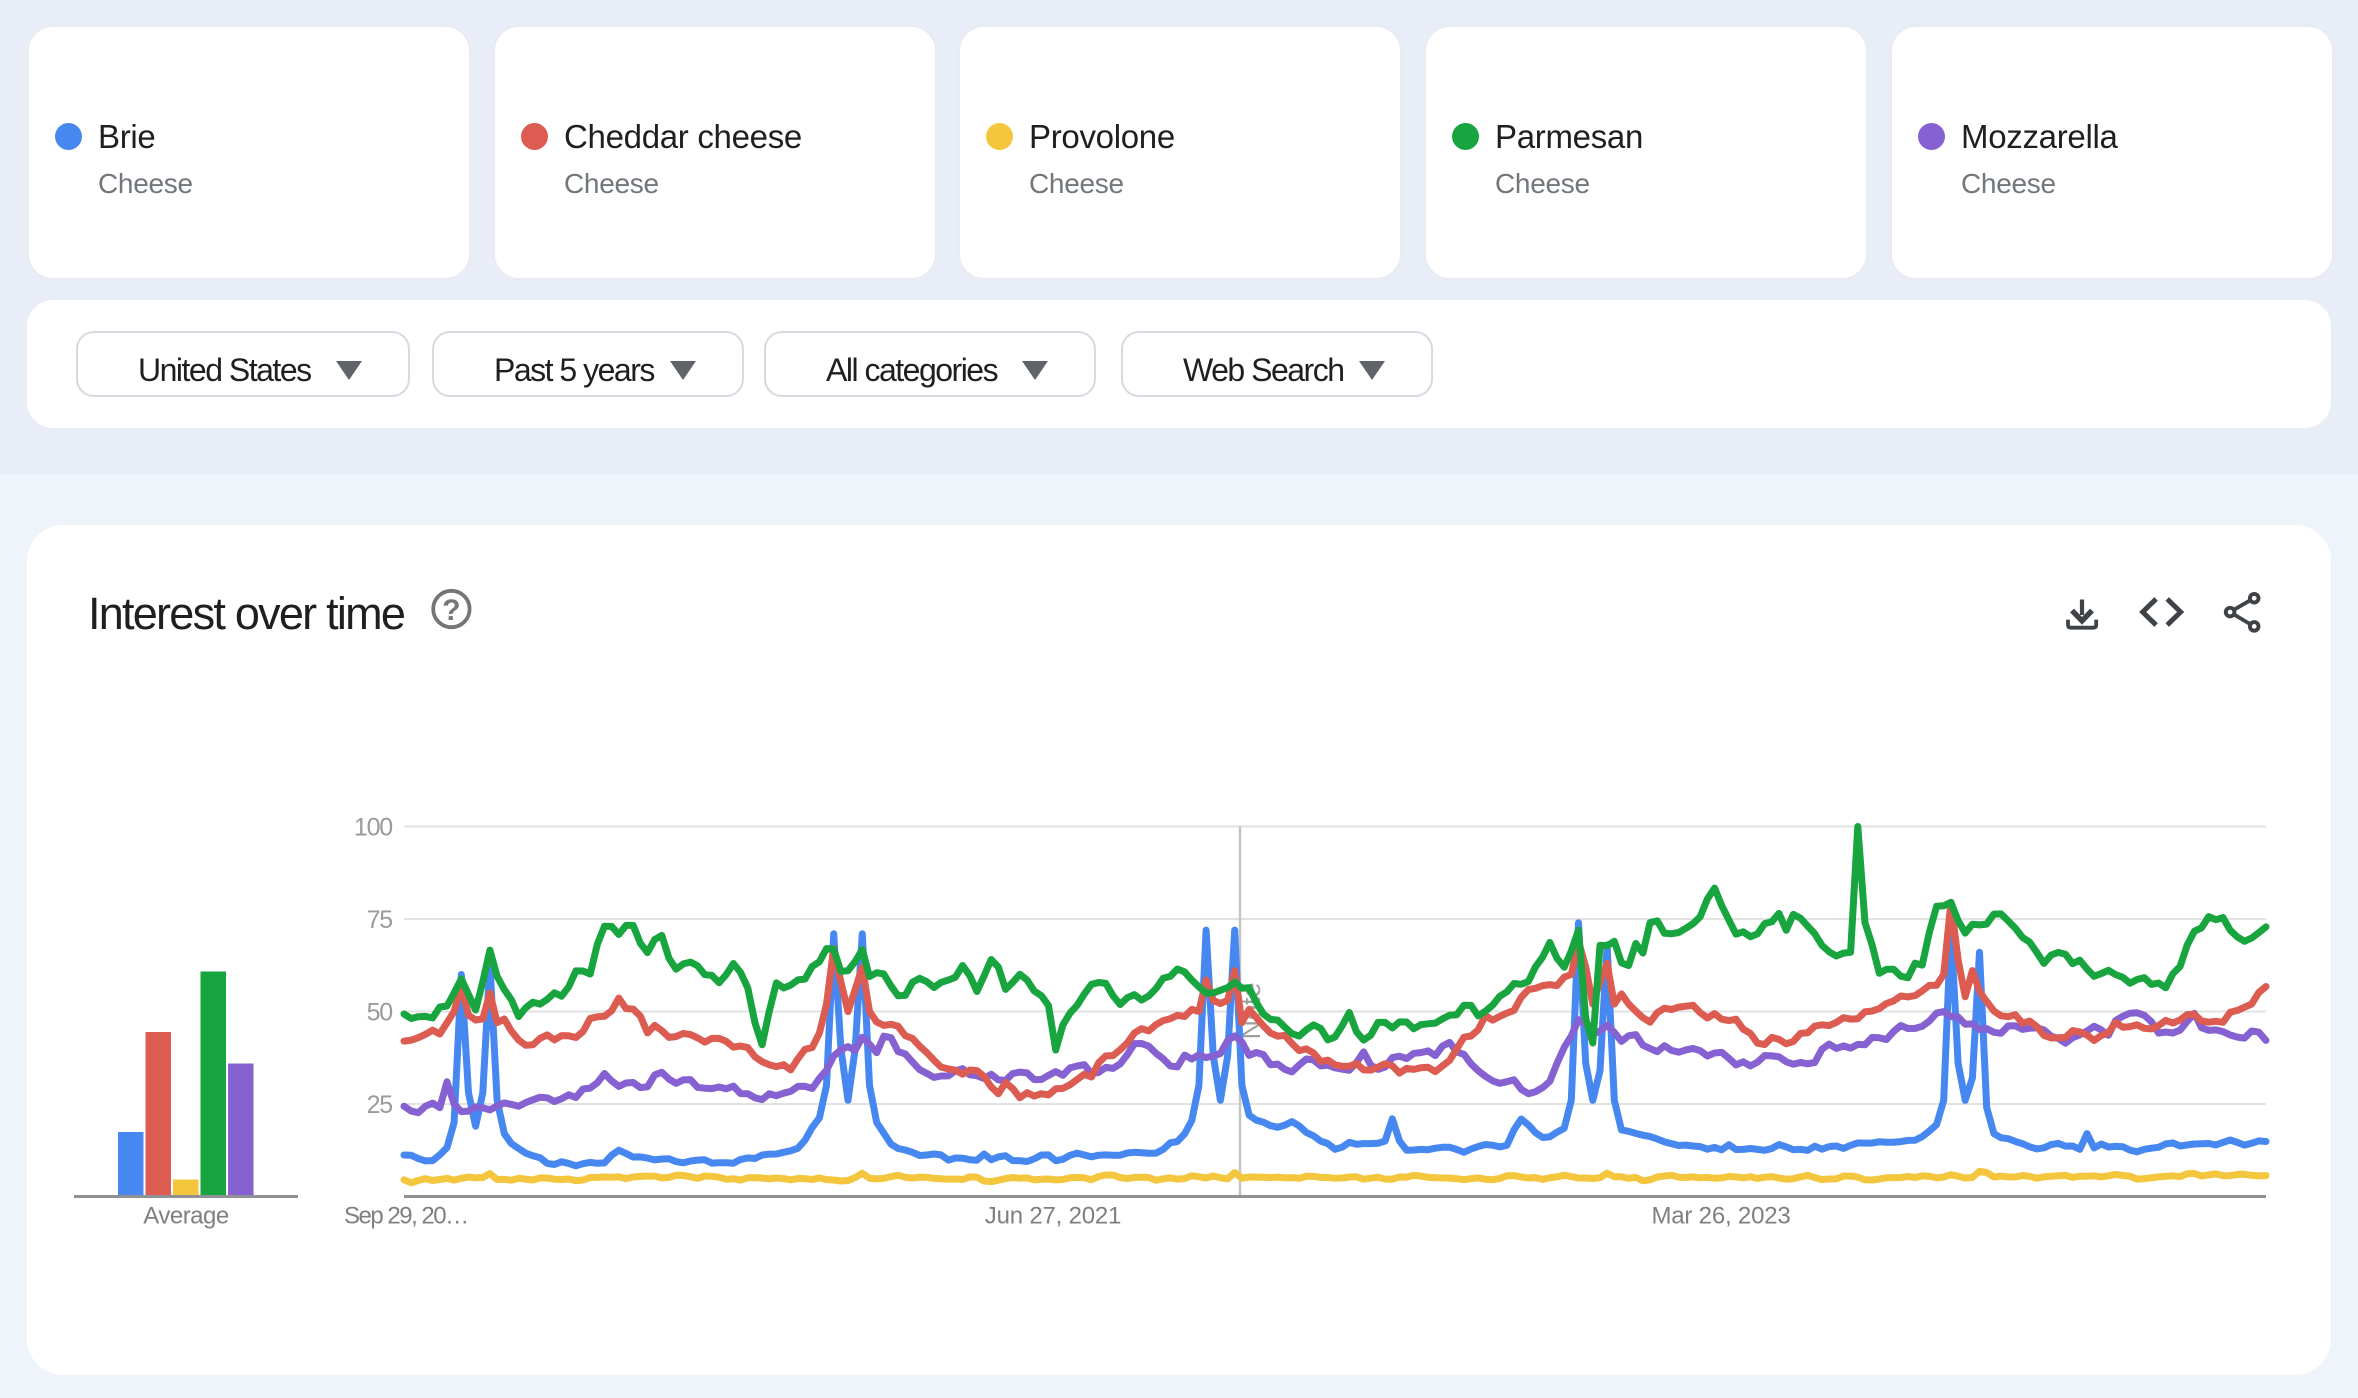 This screenshot has width=2358, height=1398. What do you see at coordinates (380, 1013) in the screenshot?
I see `svg-text: 50` at bounding box center [380, 1013].